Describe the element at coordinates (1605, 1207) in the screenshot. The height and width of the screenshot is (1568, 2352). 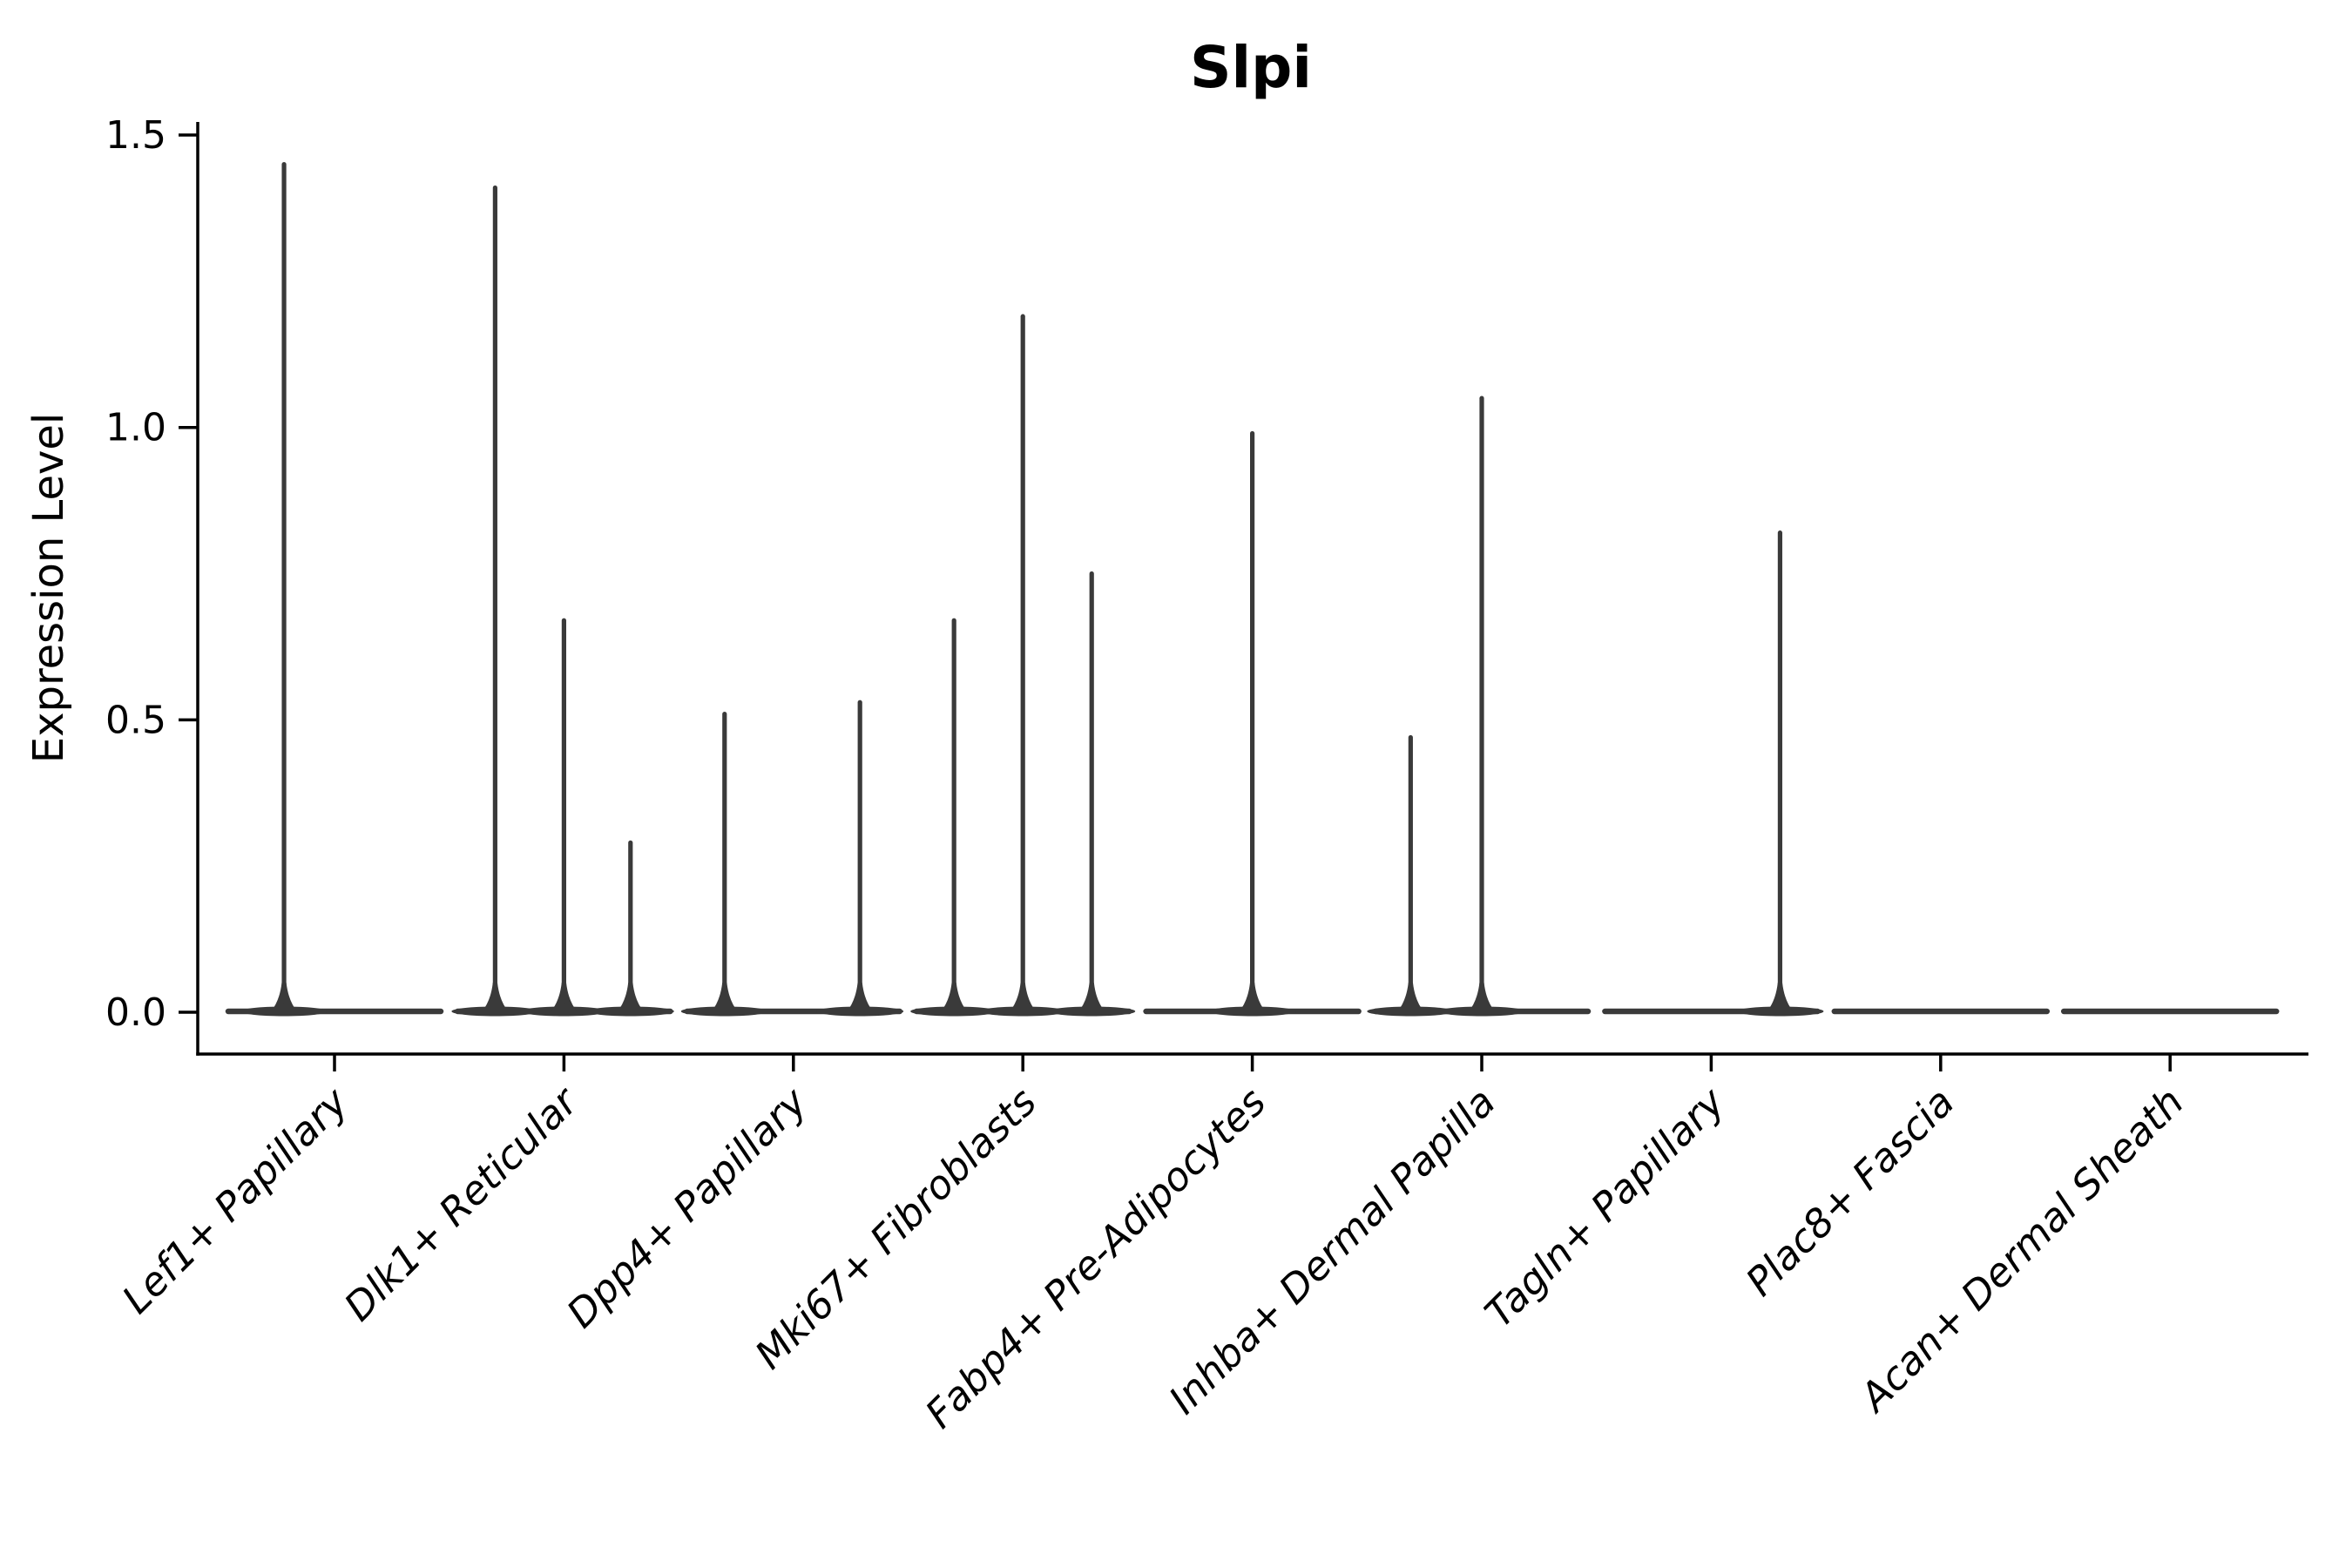
I see `x-tick-label: Tagln+ Papillary` at that location.